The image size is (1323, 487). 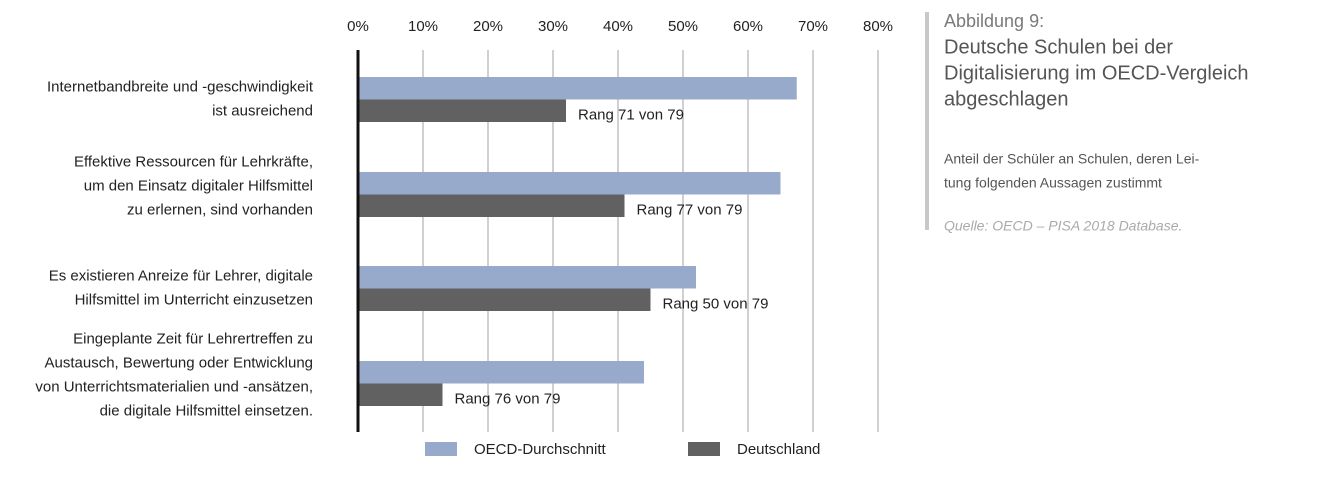 I want to click on category-label: ist ausreichend, so click(x=262, y=110).